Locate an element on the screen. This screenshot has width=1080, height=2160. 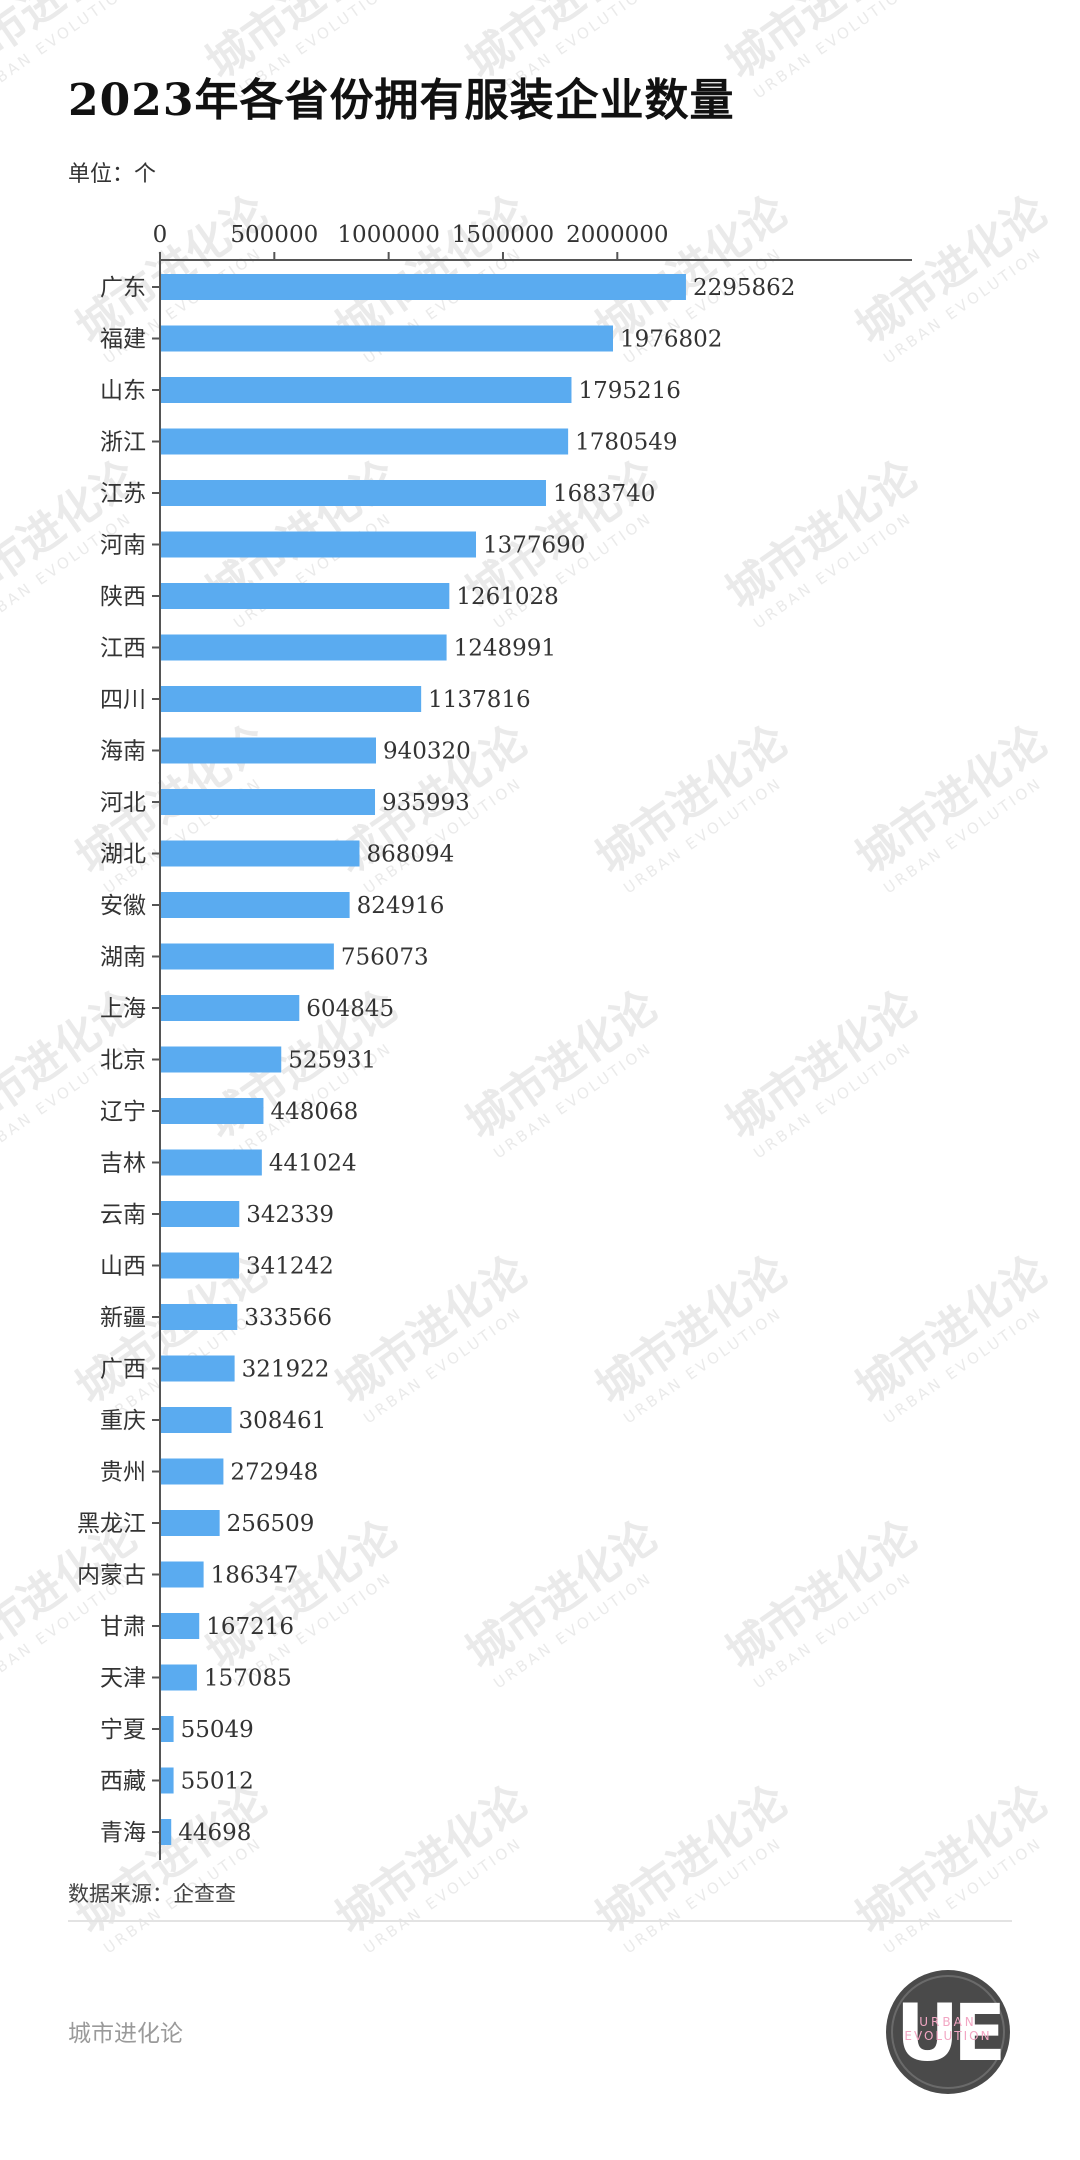
category-label: 山西 is located at coordinates (123, 1267).